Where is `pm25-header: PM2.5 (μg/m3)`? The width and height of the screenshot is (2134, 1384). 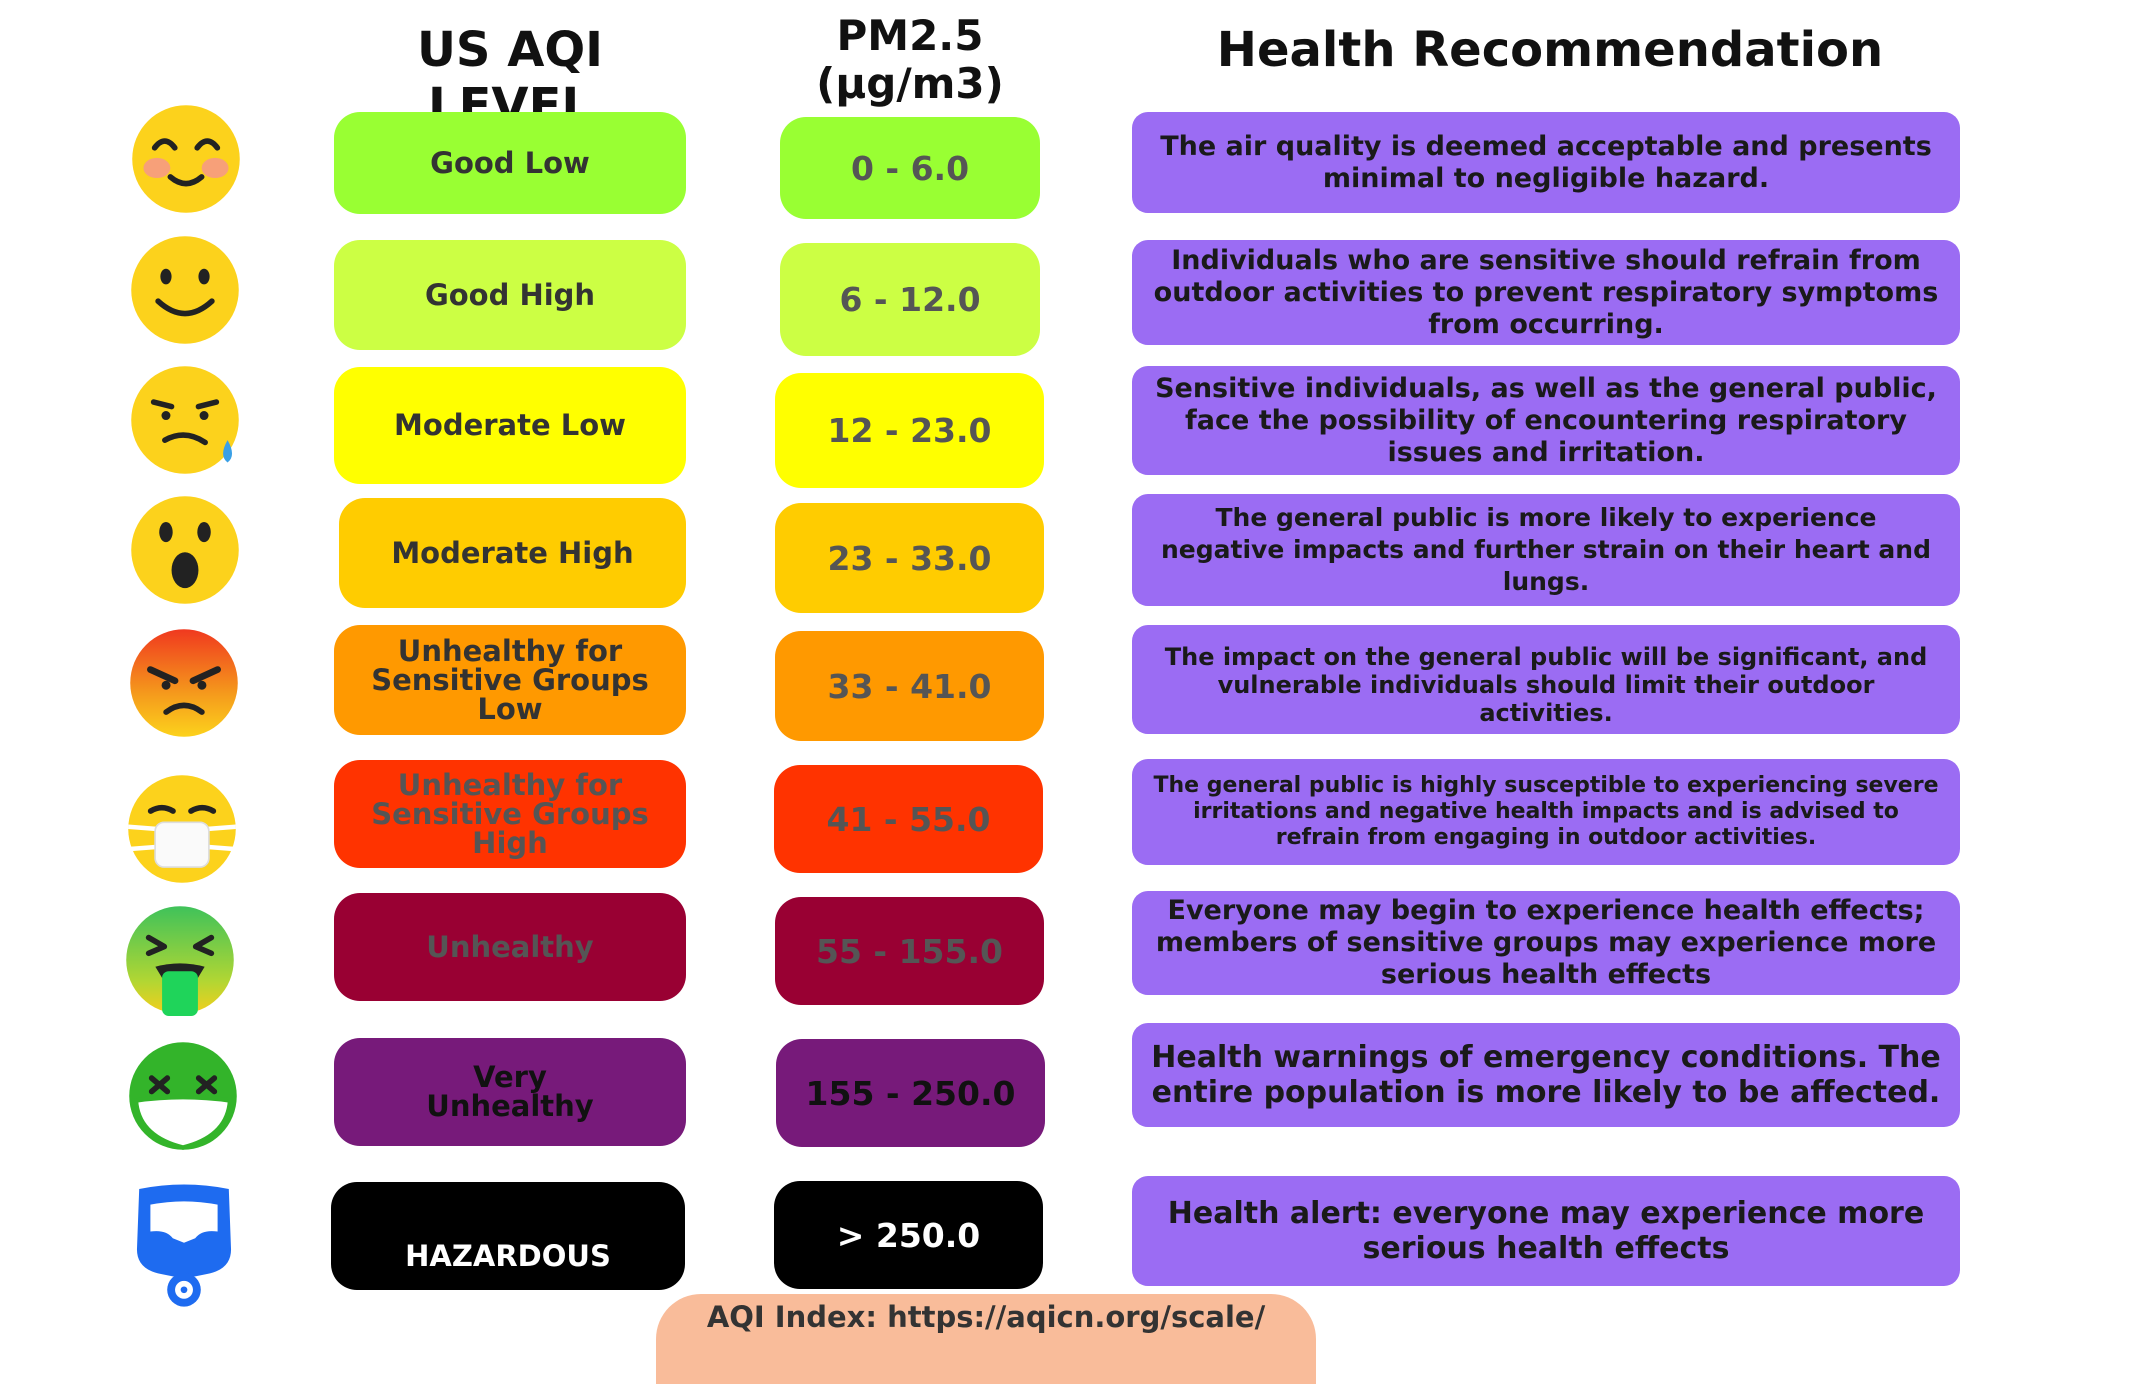 pm25-header: PM2.5 (μg/m3) is located at coordinates (910, 59).